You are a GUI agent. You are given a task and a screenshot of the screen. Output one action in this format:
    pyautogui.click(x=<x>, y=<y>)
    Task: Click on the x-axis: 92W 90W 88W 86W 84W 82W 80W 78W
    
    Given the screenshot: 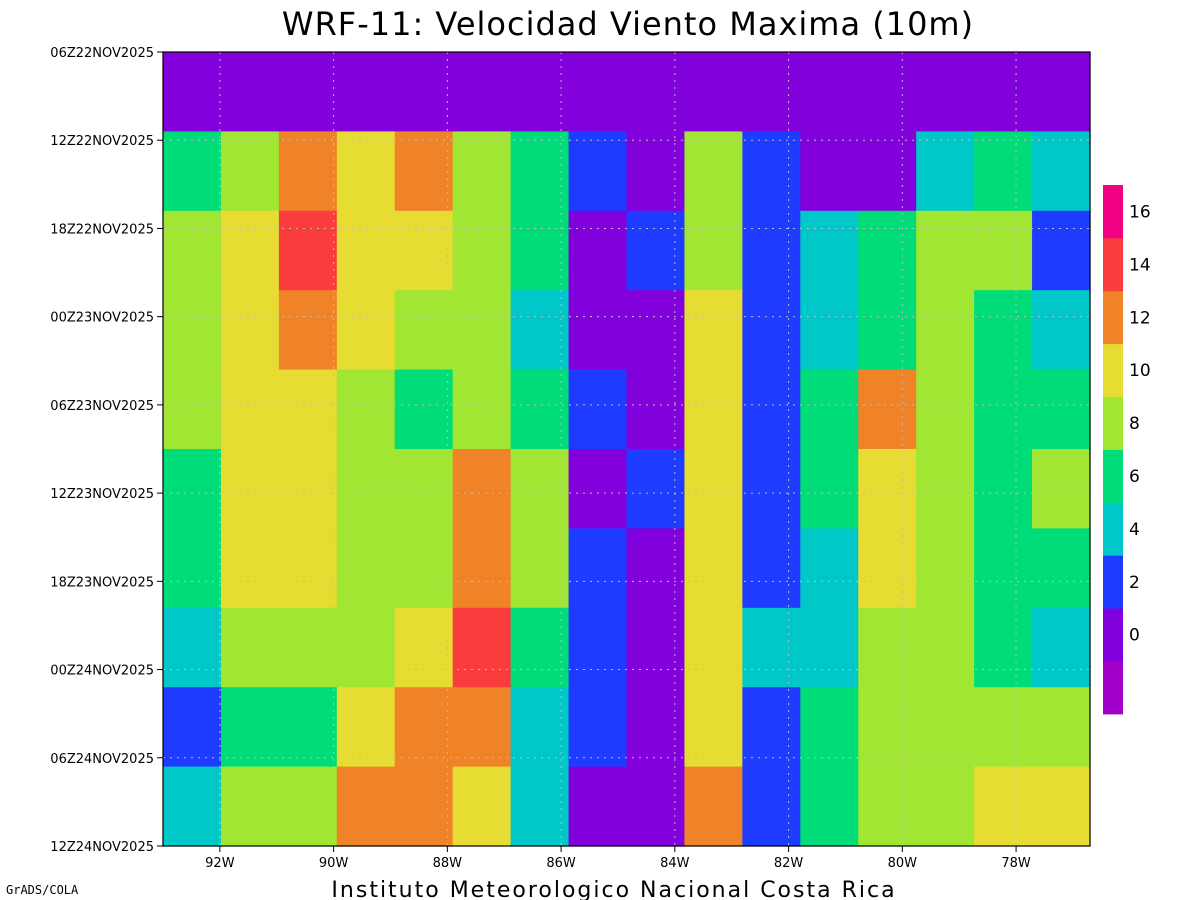 What is the action you would take?
    pyautogui.click(x=618, y=858)
    